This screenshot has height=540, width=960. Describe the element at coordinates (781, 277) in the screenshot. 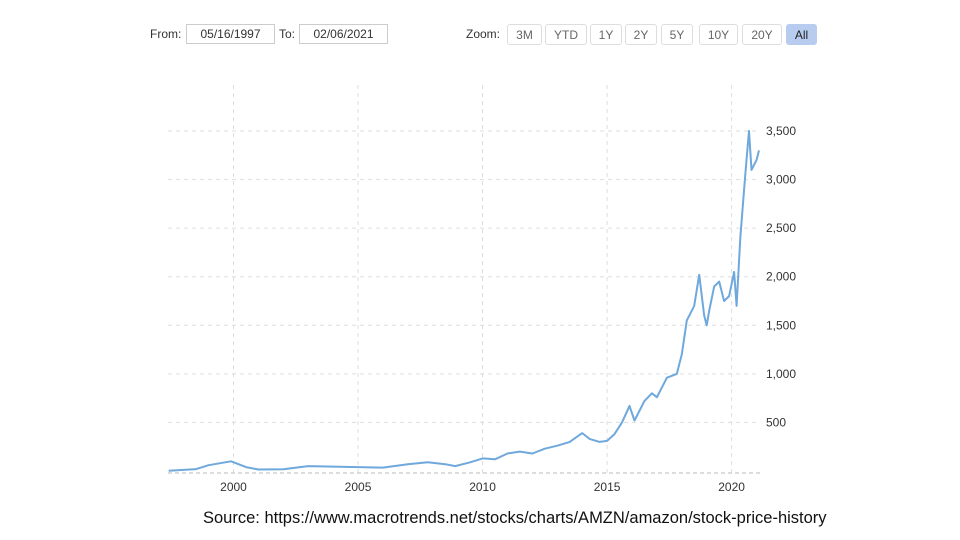

I see `y-tick-label: 2,000` at that location.